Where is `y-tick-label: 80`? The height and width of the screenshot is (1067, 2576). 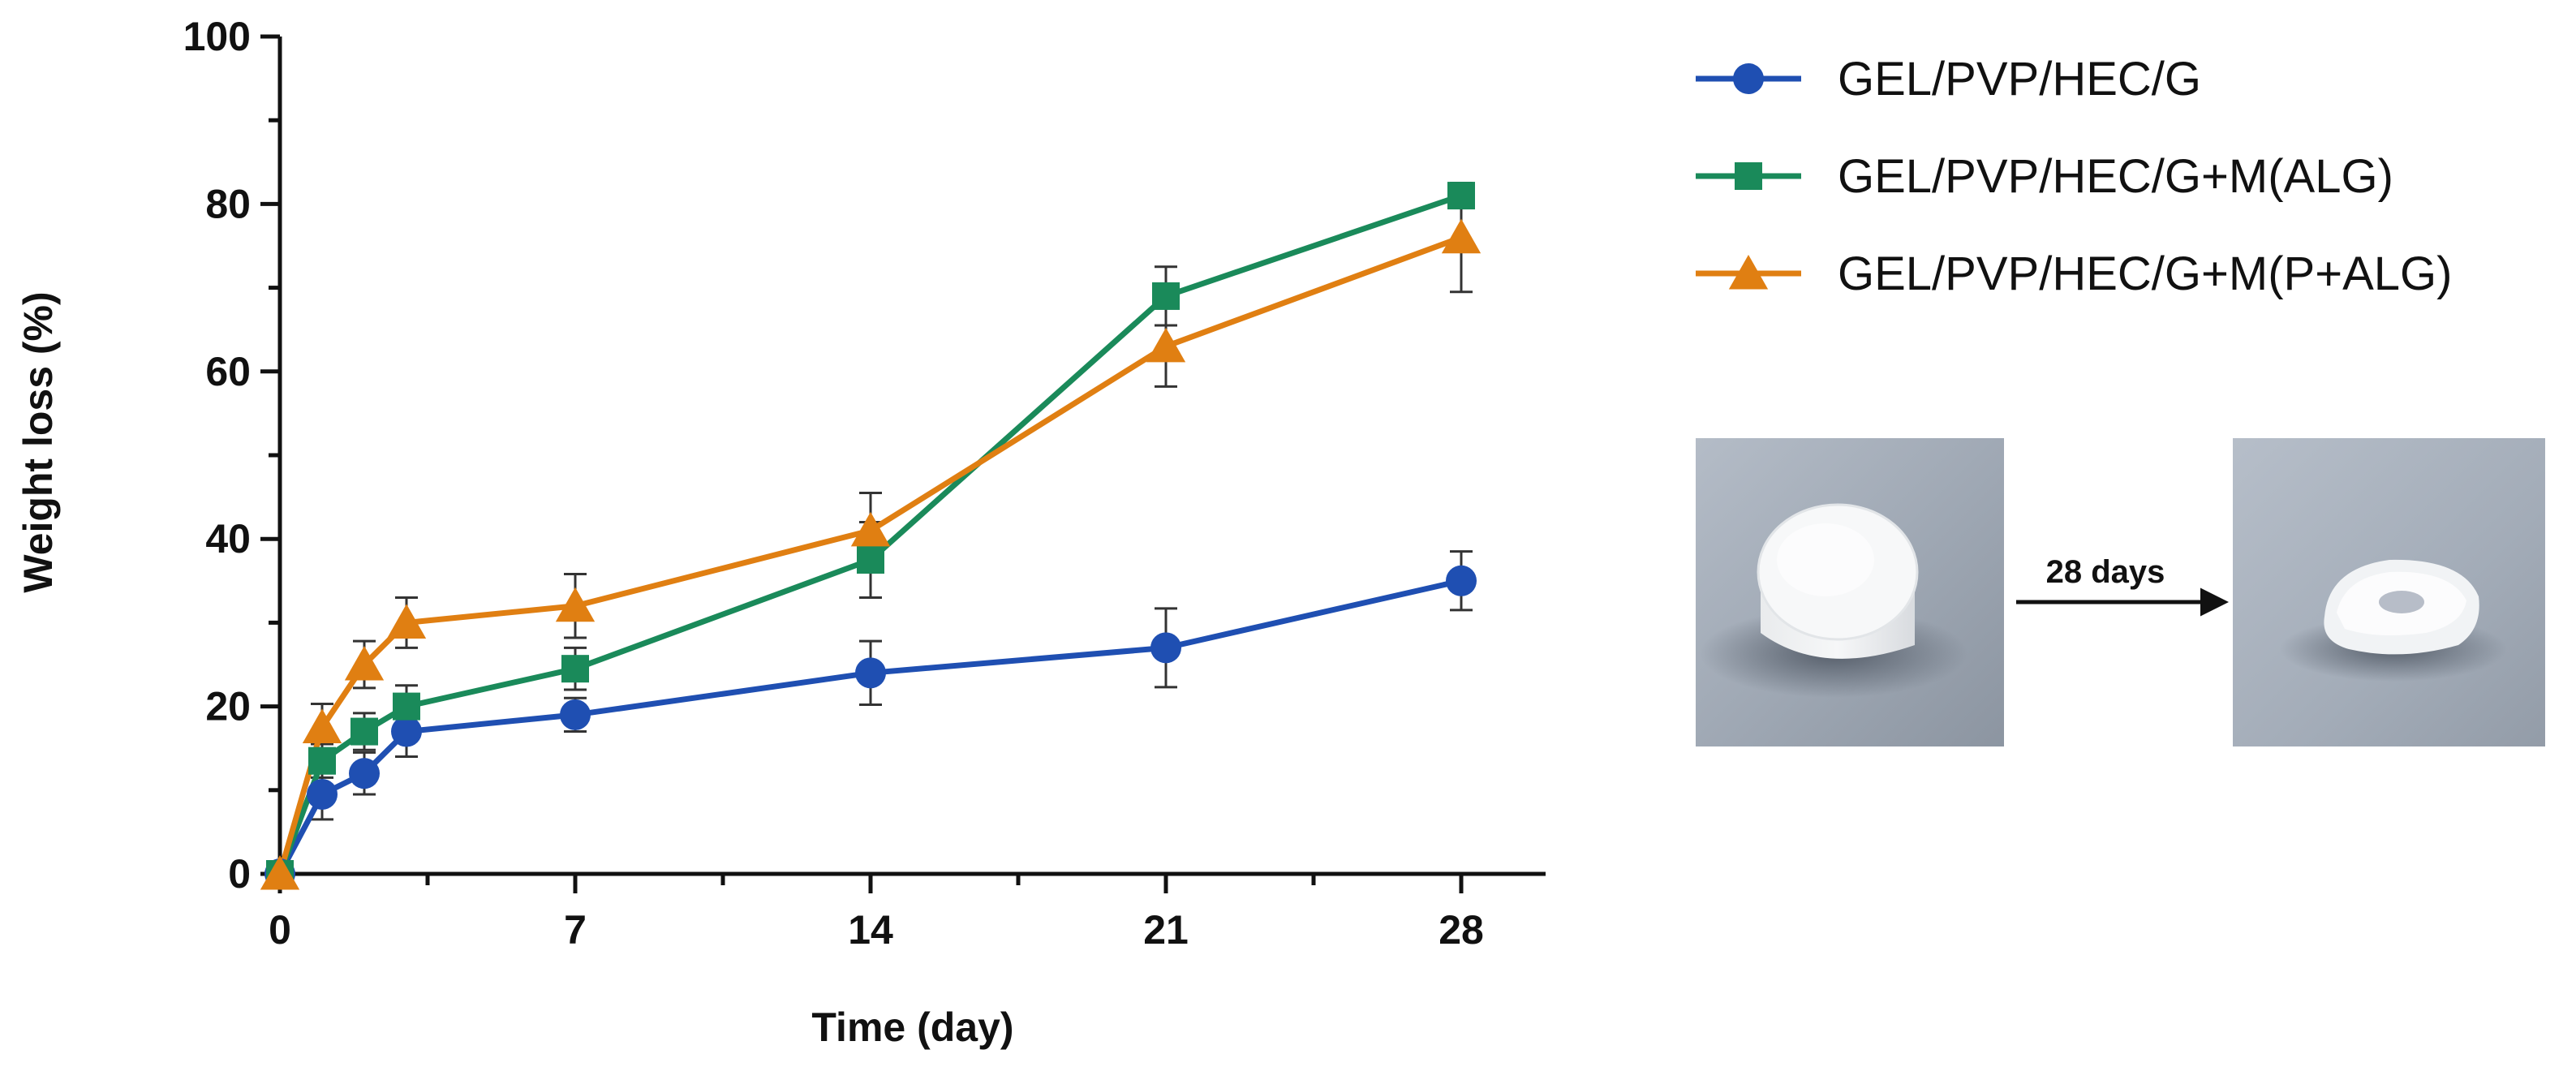 y-tick-label: 80 is located at coordinates (228, 203).